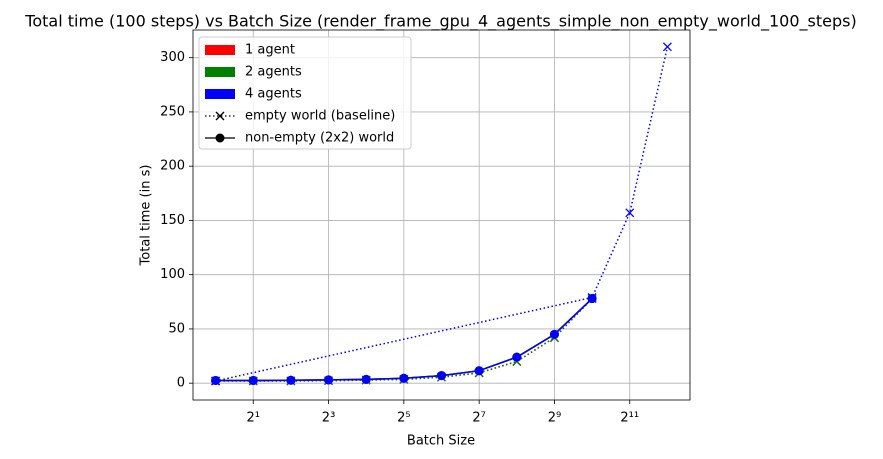  I want to click on legend-label: empty world (baseline), so click(320, 116).